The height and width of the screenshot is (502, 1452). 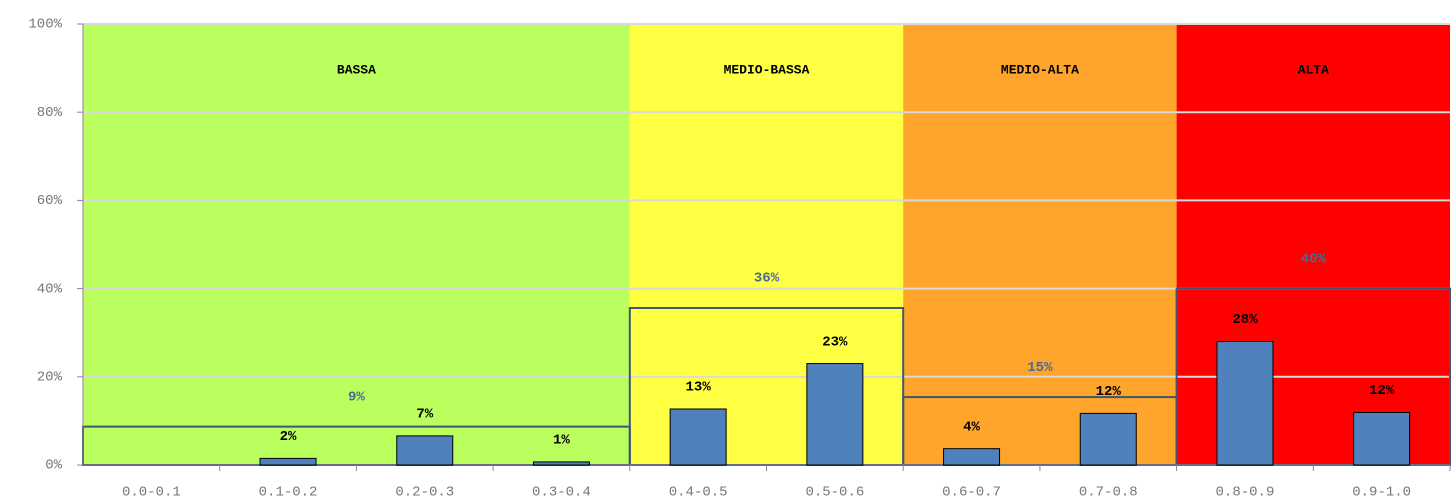 What do you see at coordinates (356, 397) in the screenshot?
I see `zone-total-label: 9%` at bounding box center [356, 397].